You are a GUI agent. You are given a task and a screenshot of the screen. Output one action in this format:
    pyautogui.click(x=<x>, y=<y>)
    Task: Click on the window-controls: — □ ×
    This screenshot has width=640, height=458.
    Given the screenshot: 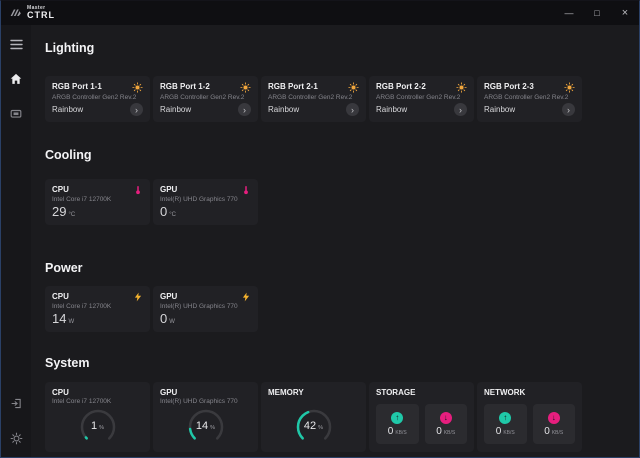 What is the action you would take?
    pyautogui.click(x=597, y=13)
    